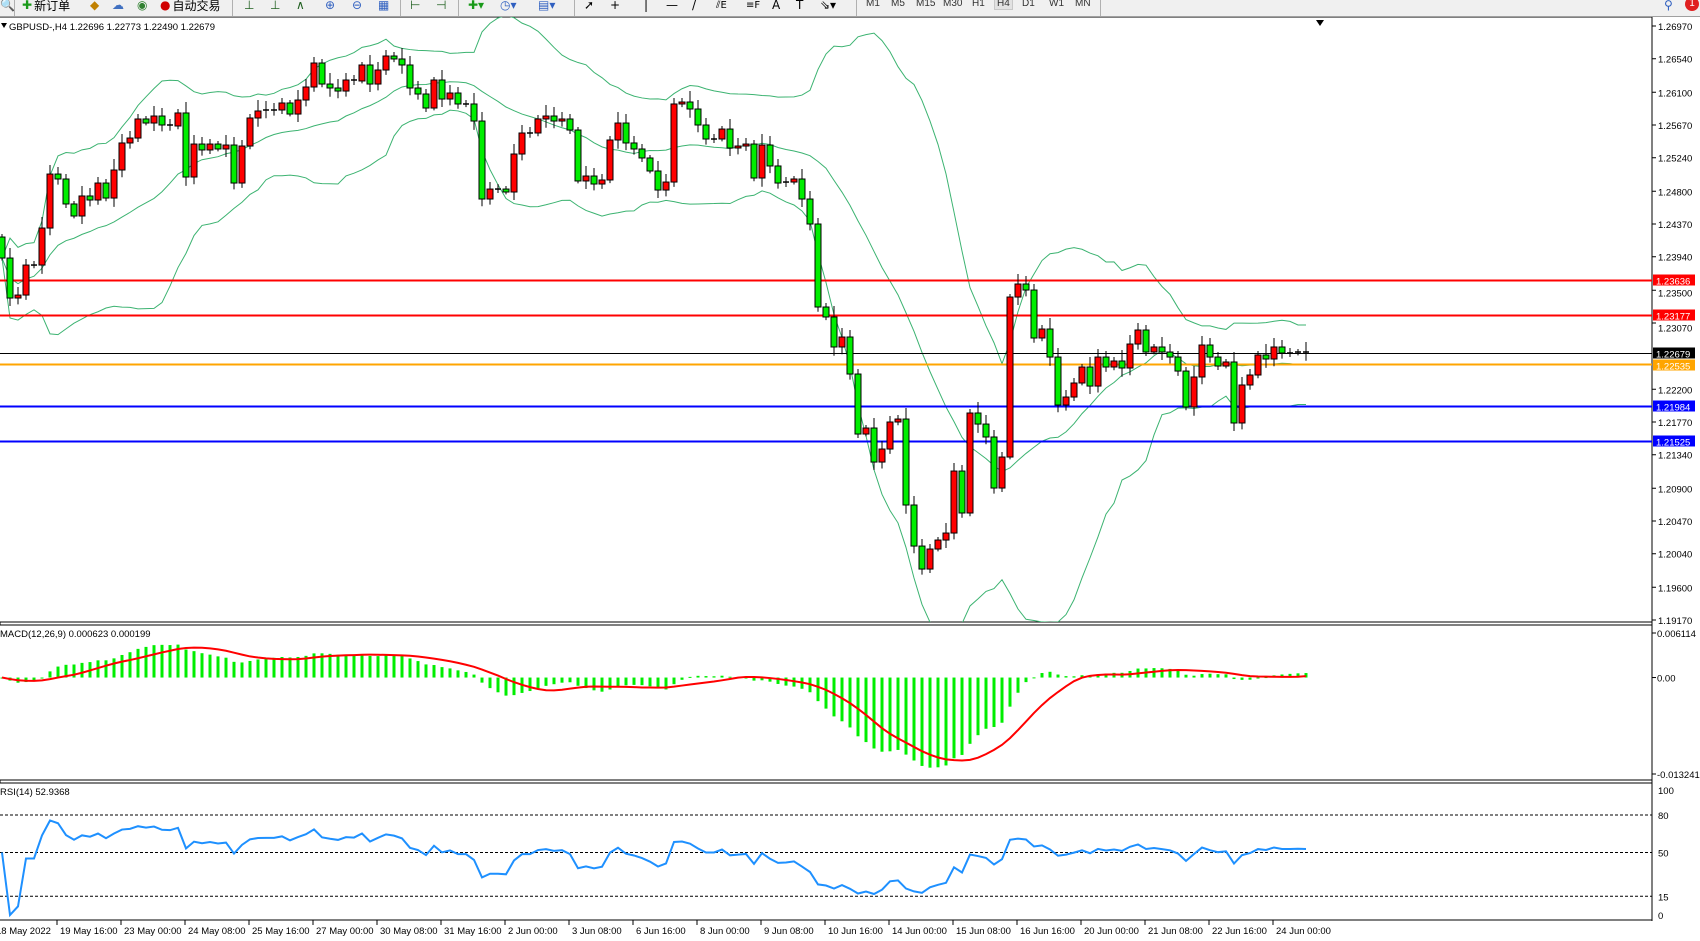  I want to click on timeframe-m5: M5, so click(898, 4).